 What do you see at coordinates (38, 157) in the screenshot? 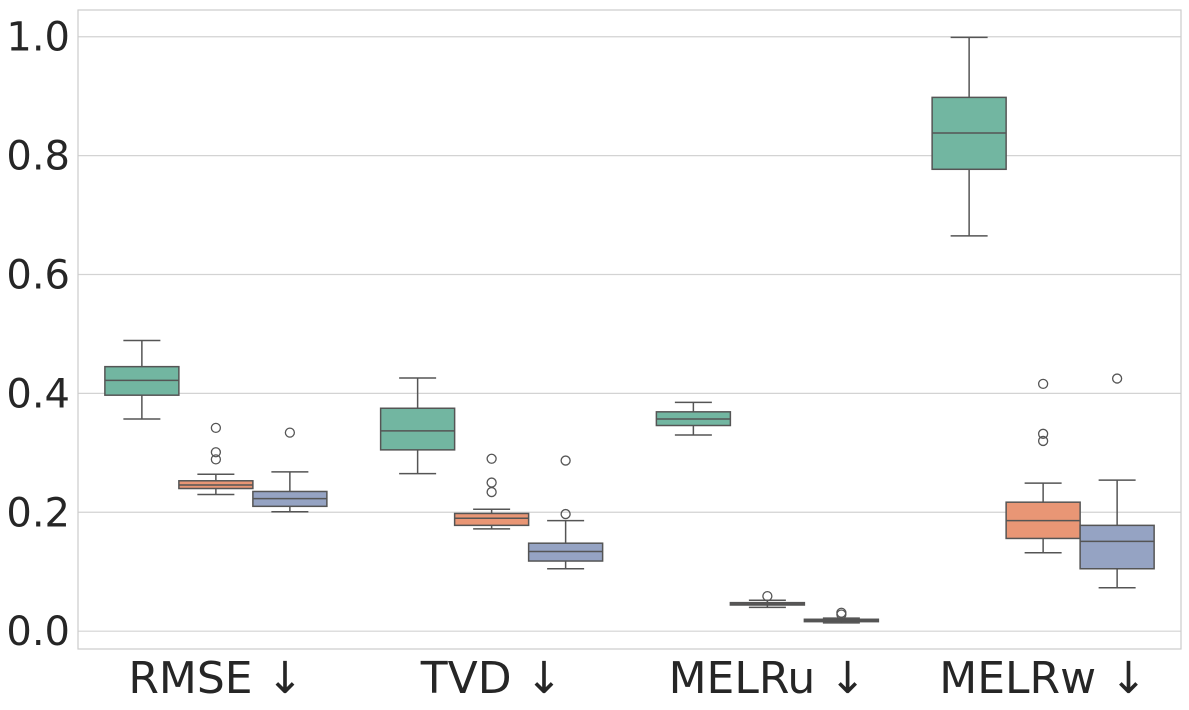
I see `y-tick-label: 0.8` at bounding box center [38, 157].